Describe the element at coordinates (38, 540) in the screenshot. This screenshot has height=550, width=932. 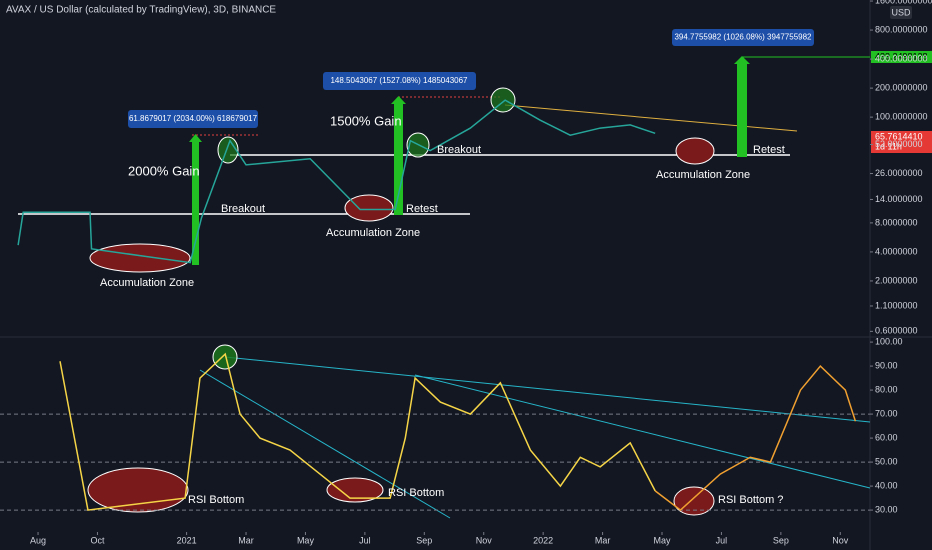
I see `x-tick-label: Aug` at that location.